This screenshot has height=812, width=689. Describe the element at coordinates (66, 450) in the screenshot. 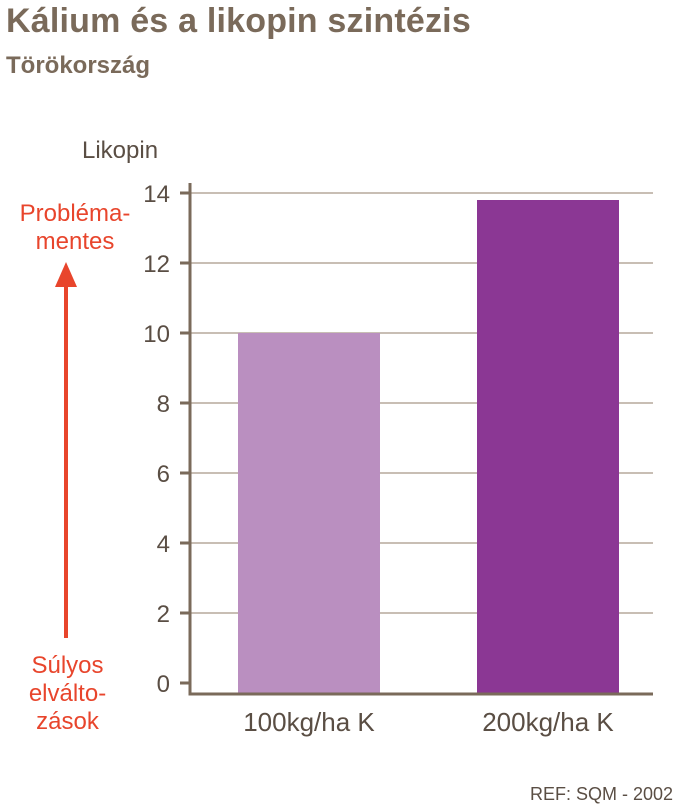

I see `quality-arrow` at that location.